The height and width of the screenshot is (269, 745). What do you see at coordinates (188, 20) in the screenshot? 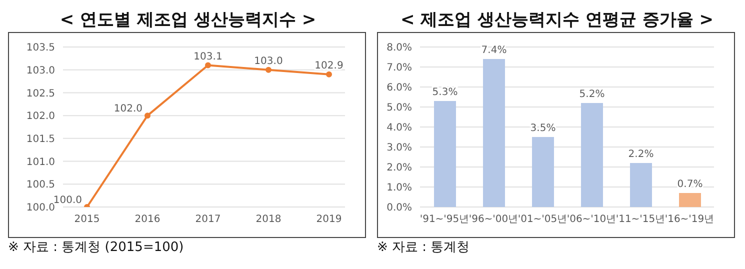
I see `chart-title: < 연도별 제조업 생산능력지수 >` at bounding box center [188, 20].